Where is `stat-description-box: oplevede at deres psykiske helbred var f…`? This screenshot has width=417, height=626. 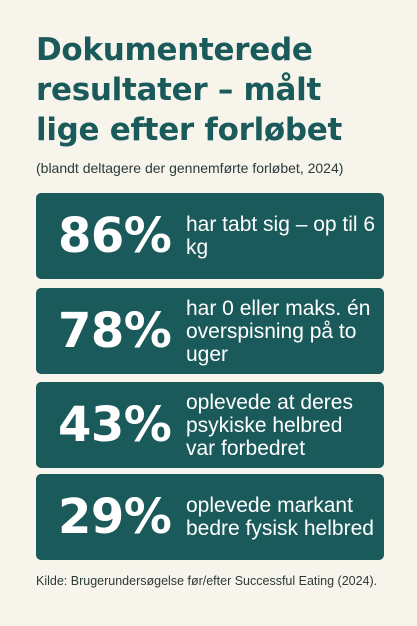 stat-description-box: oplevede at deres psykiske helbred var f… is located at coordinates (281, 425).